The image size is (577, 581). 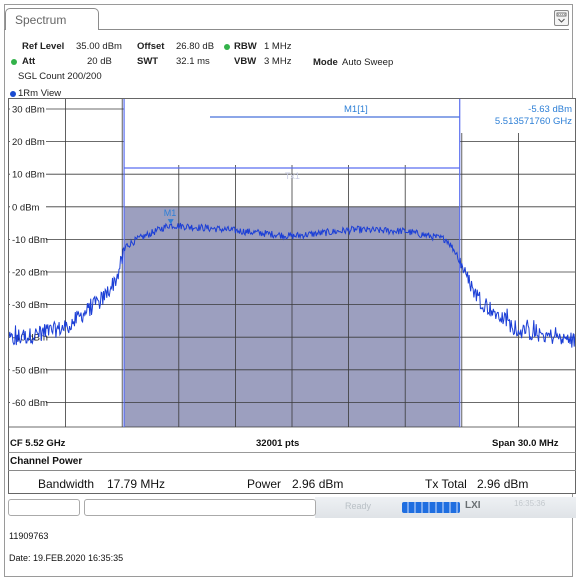 What do you see at coordinates (193, 61) in the screenshot?
I see `swt-value: 32.1 ms` at bounding box center [193, 61].